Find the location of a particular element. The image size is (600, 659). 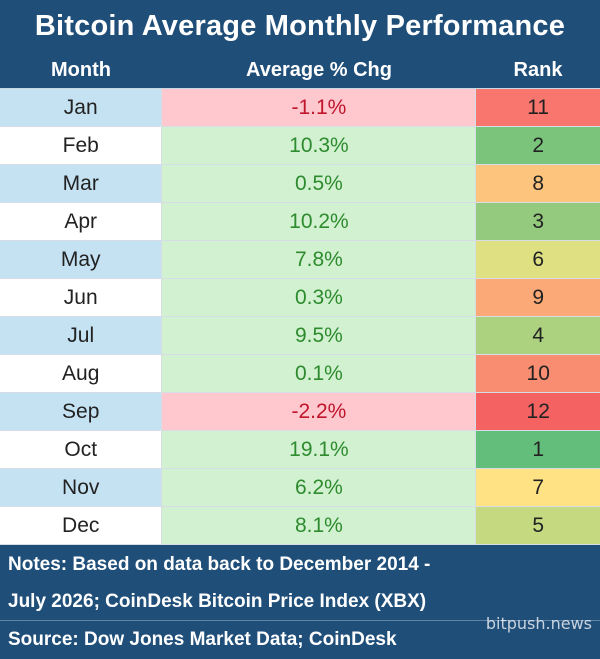

table-row: Dec 8.1% 5 is located at coordinates (300, 526).